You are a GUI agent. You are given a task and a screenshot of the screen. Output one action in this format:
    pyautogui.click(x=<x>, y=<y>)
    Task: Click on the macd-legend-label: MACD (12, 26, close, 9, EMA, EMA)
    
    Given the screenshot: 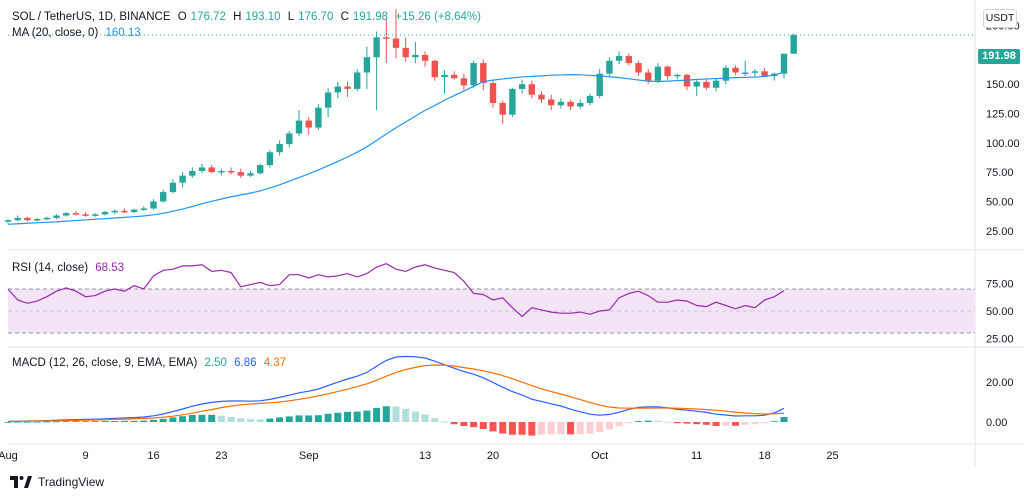 What is the action you would take?
    pyautogui.click(x=105, y=363)
    